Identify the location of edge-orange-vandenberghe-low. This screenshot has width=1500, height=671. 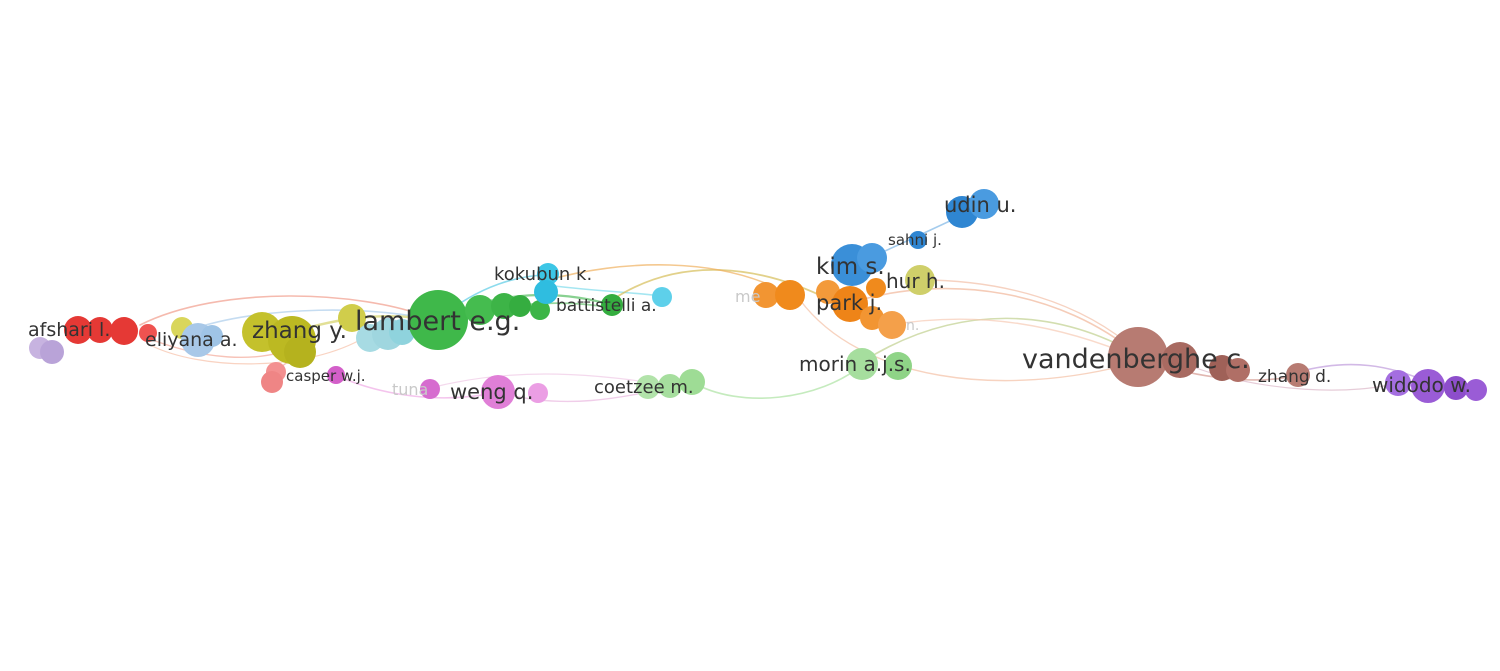
(969, 340).